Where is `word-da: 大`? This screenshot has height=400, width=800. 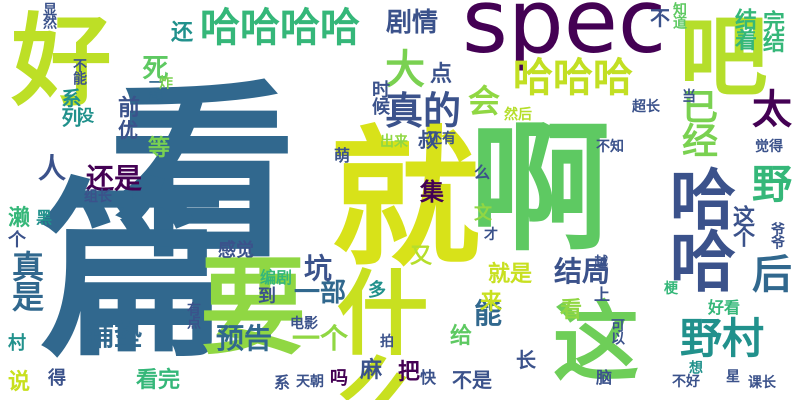 word-da: 大 is located at coordinates (405, 70).